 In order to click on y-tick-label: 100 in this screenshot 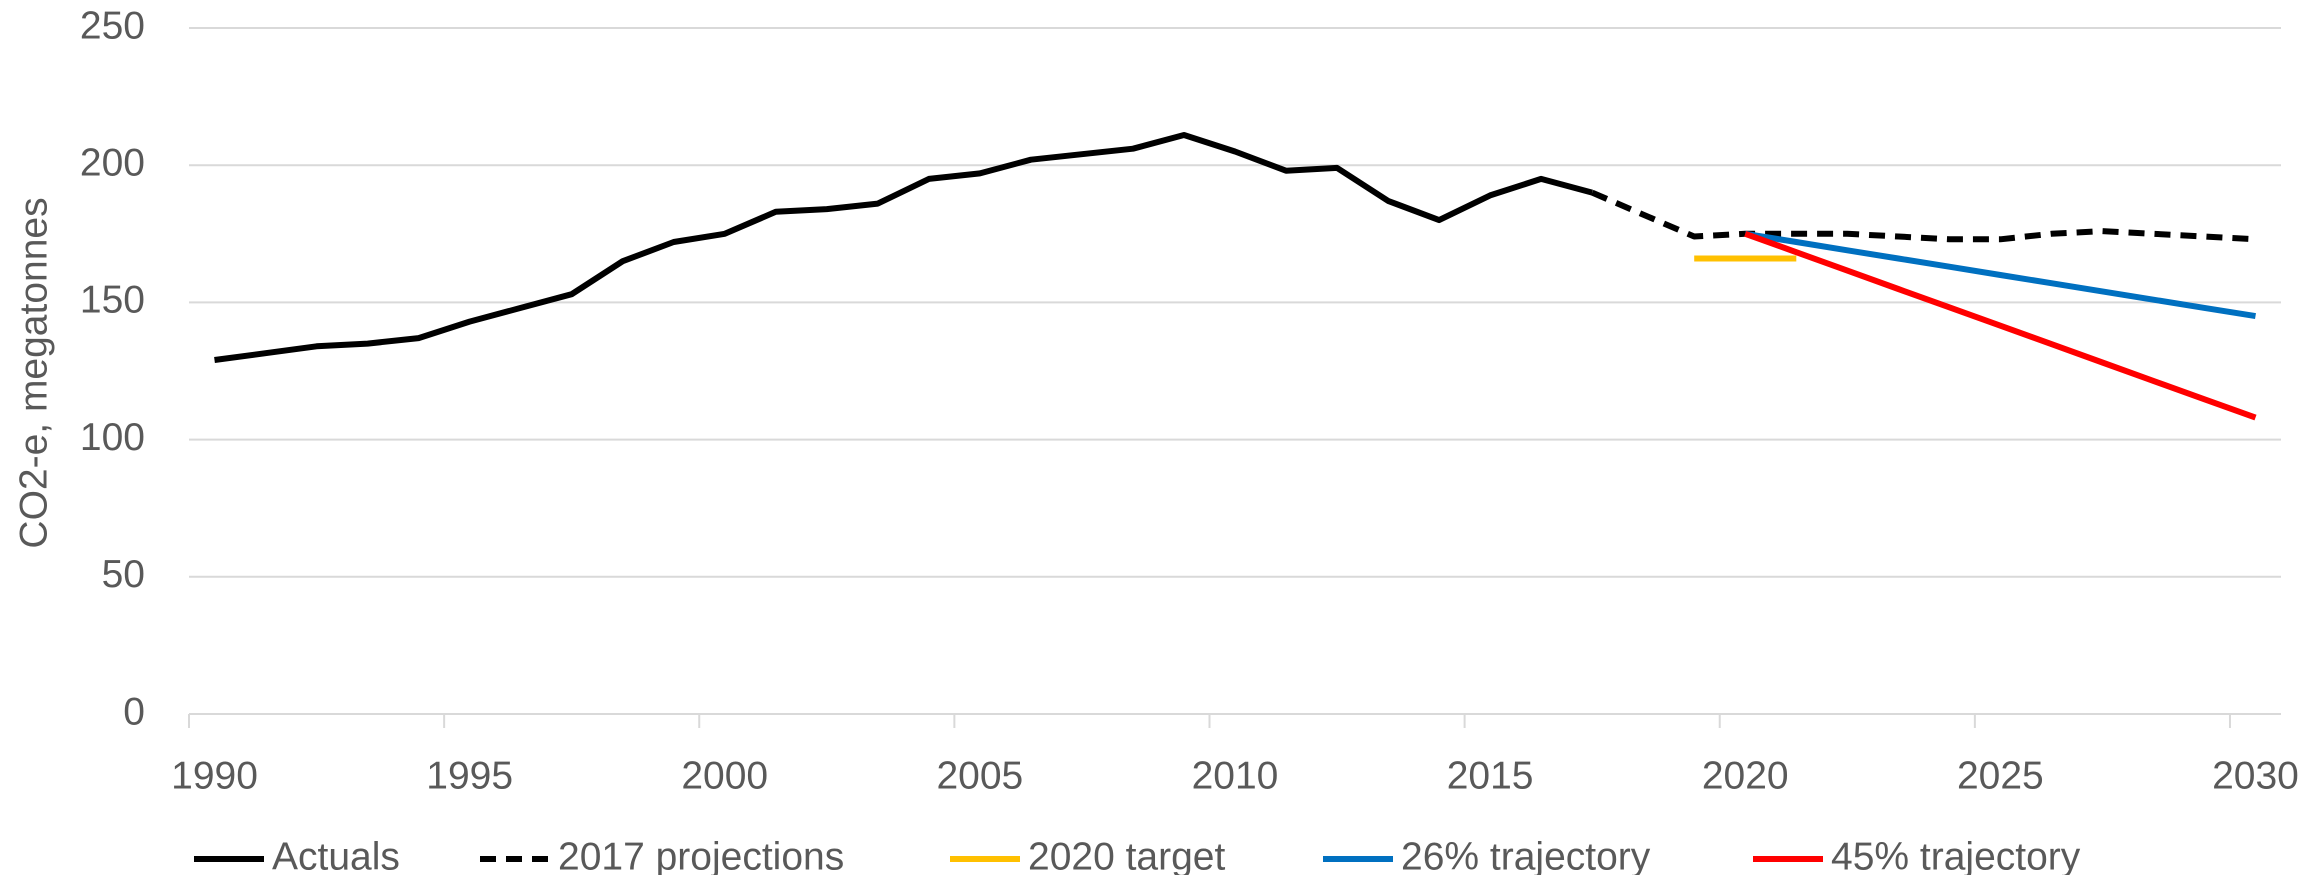, I will do `click(112, 437)`.